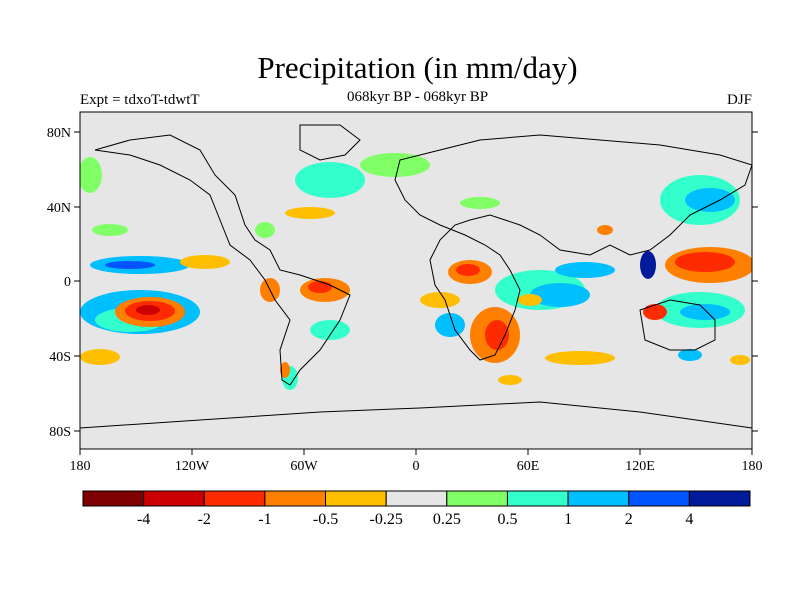 This screenshot has width=800, height=600. Describe the element at coordinates (140, 100) in the screenshot. I see `experiment-label: Expt = tdxoT-tdwtT` at that location.